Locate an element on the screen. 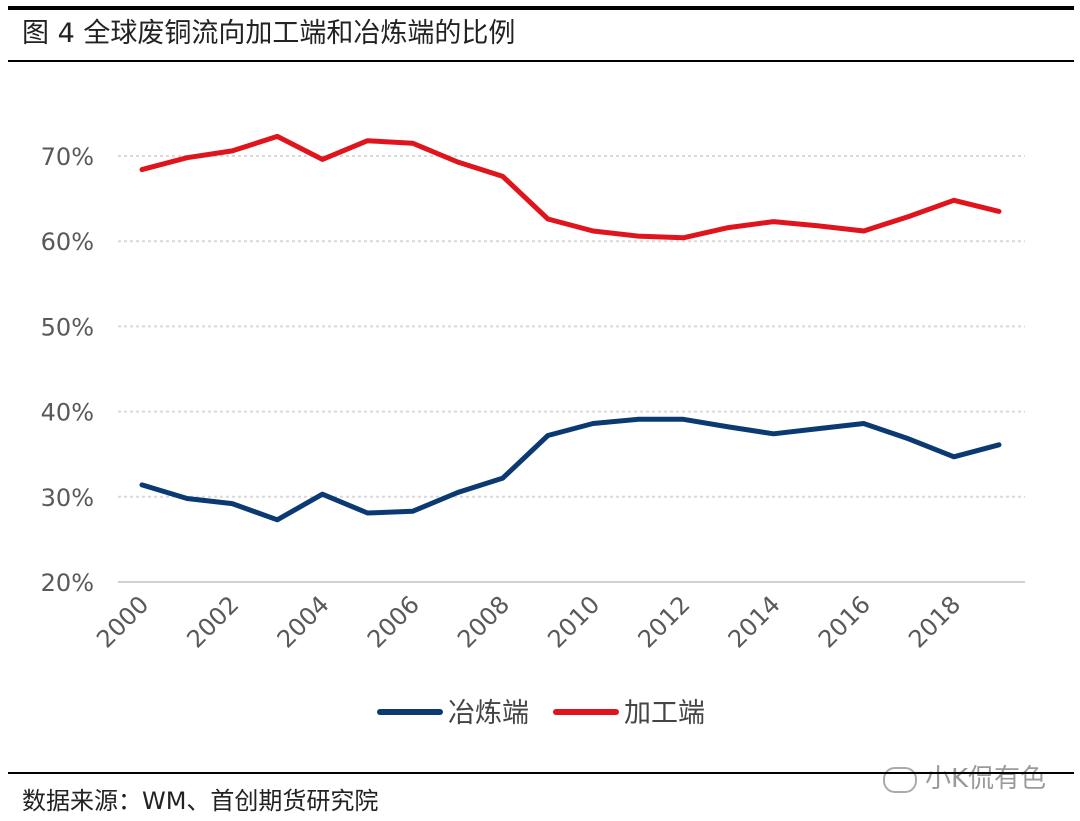 The width and height of the screenshot is (1080, 821). source-note: 数据来源：WM、首创期货研究院 is located at coordinates (200, 801).